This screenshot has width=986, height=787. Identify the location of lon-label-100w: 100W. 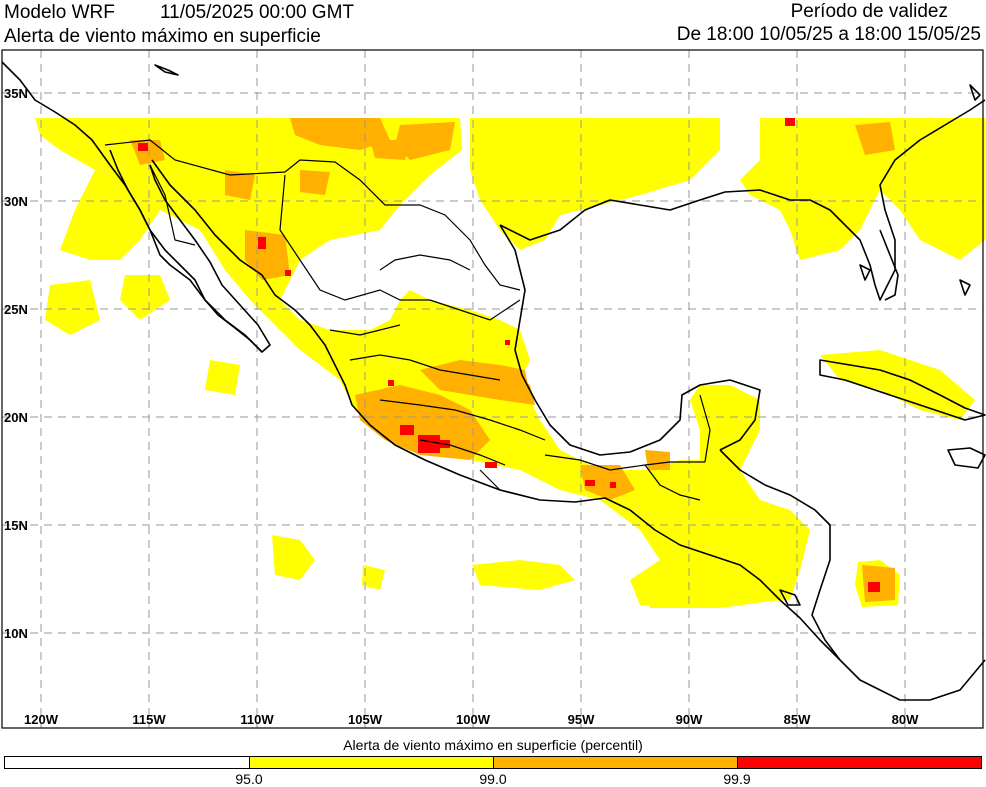
(473, 719).